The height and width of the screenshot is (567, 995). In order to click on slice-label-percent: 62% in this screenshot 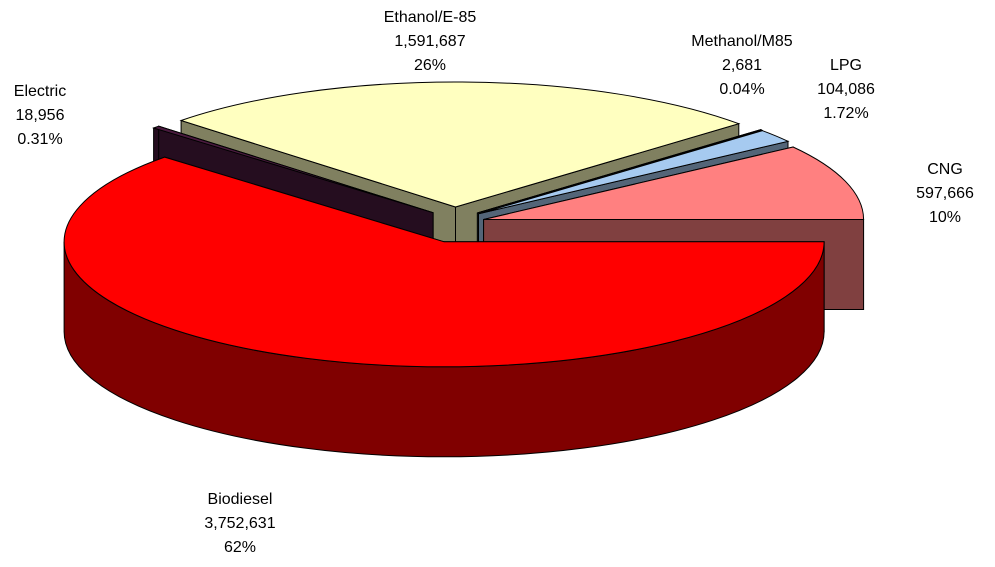, I will do `click(240, 547)`.